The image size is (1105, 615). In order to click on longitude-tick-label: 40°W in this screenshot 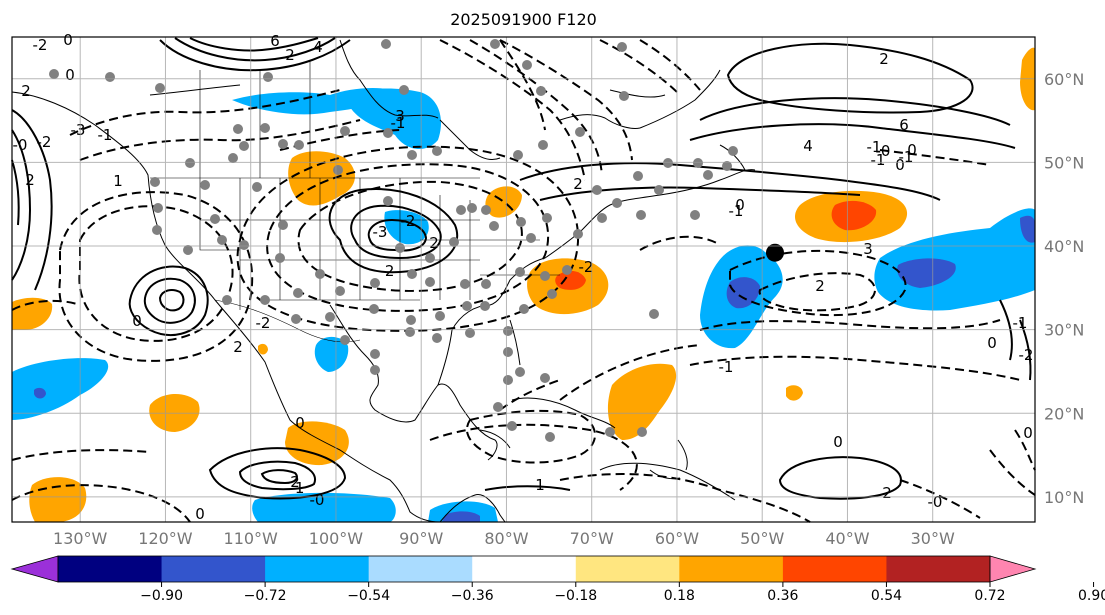, I will do `click(847, 538)`.